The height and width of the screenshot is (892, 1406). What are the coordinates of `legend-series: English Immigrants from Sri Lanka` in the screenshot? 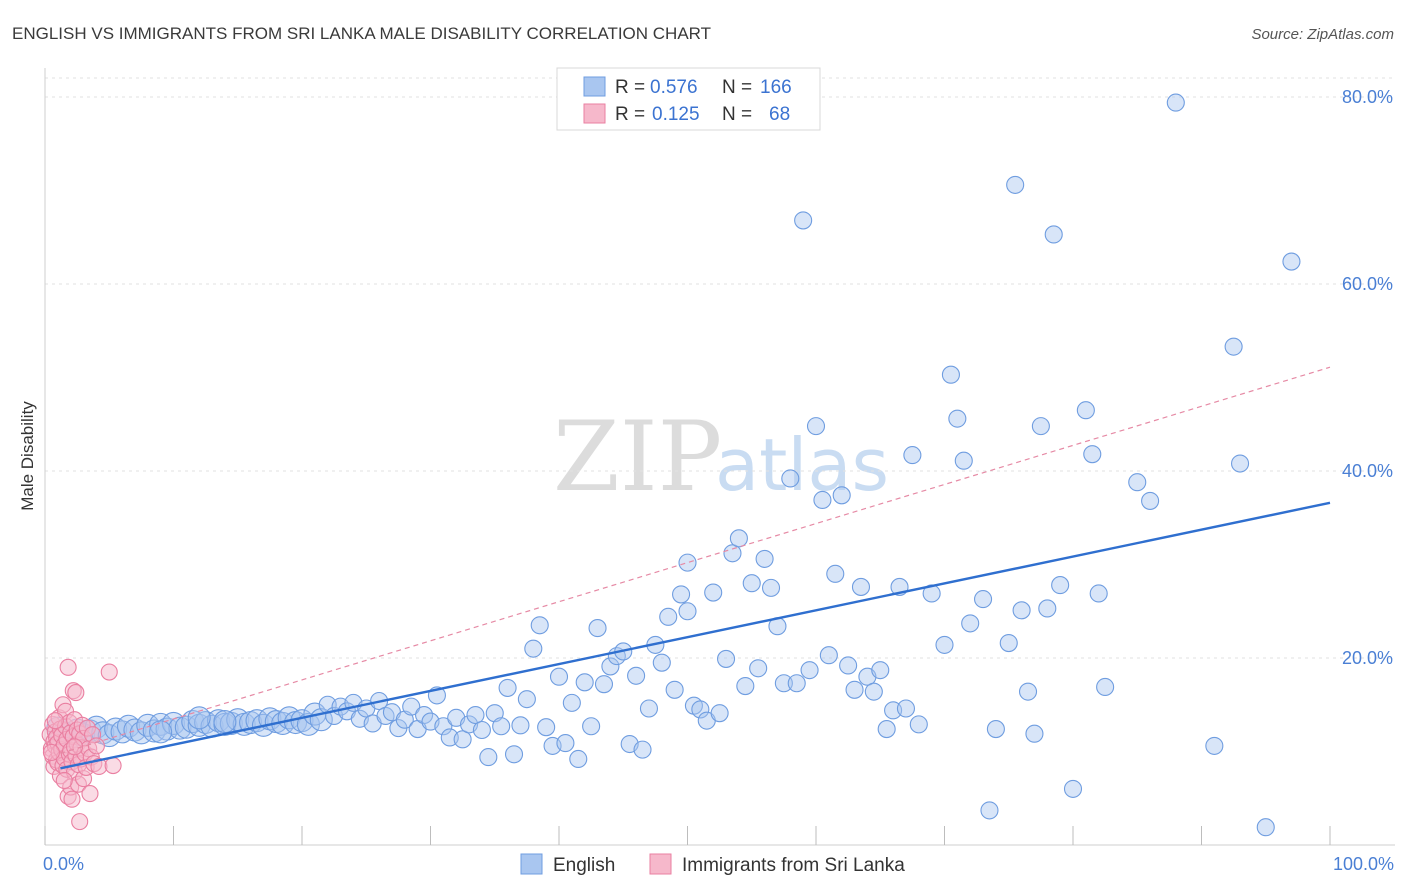 It's located at (712, 864).